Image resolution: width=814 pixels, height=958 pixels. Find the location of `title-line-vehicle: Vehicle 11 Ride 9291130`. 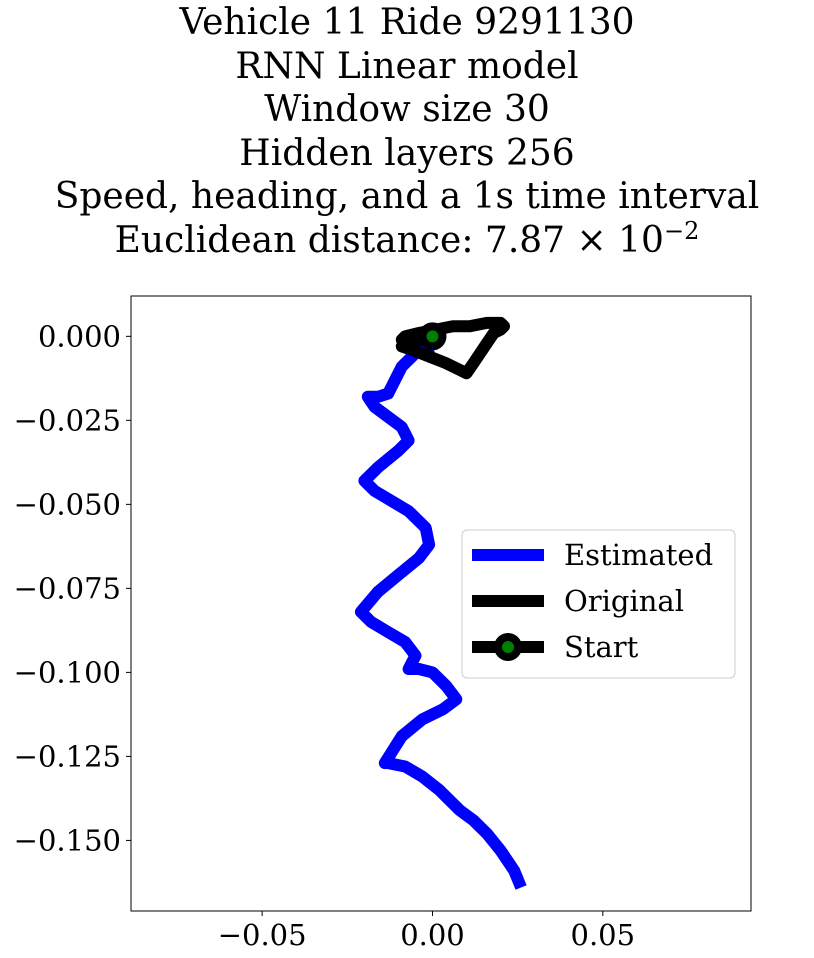

title-line-vehicle: Vehicle 11 Ride 9291130 is located at coordinates (407, 22).